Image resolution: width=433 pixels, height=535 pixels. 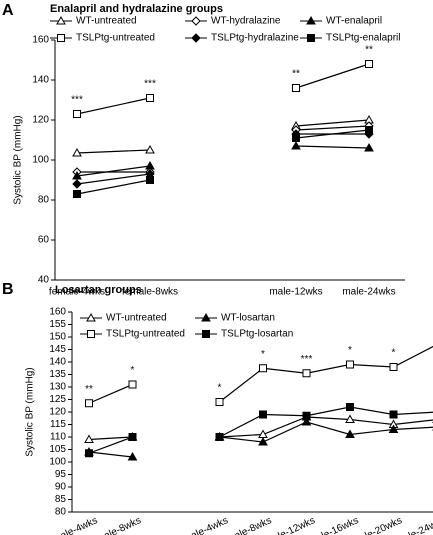 What do you see at coordinates (30, 411) in the screenshot?
I see `y-axis-label: Systolic BP (mmHg)` at bounding box center [30, 411].